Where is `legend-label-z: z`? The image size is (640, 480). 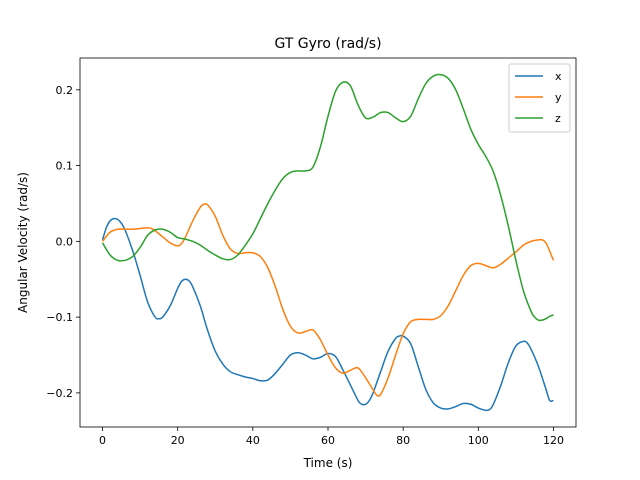
legend-label-z: z is located at coordinates (558, 118).